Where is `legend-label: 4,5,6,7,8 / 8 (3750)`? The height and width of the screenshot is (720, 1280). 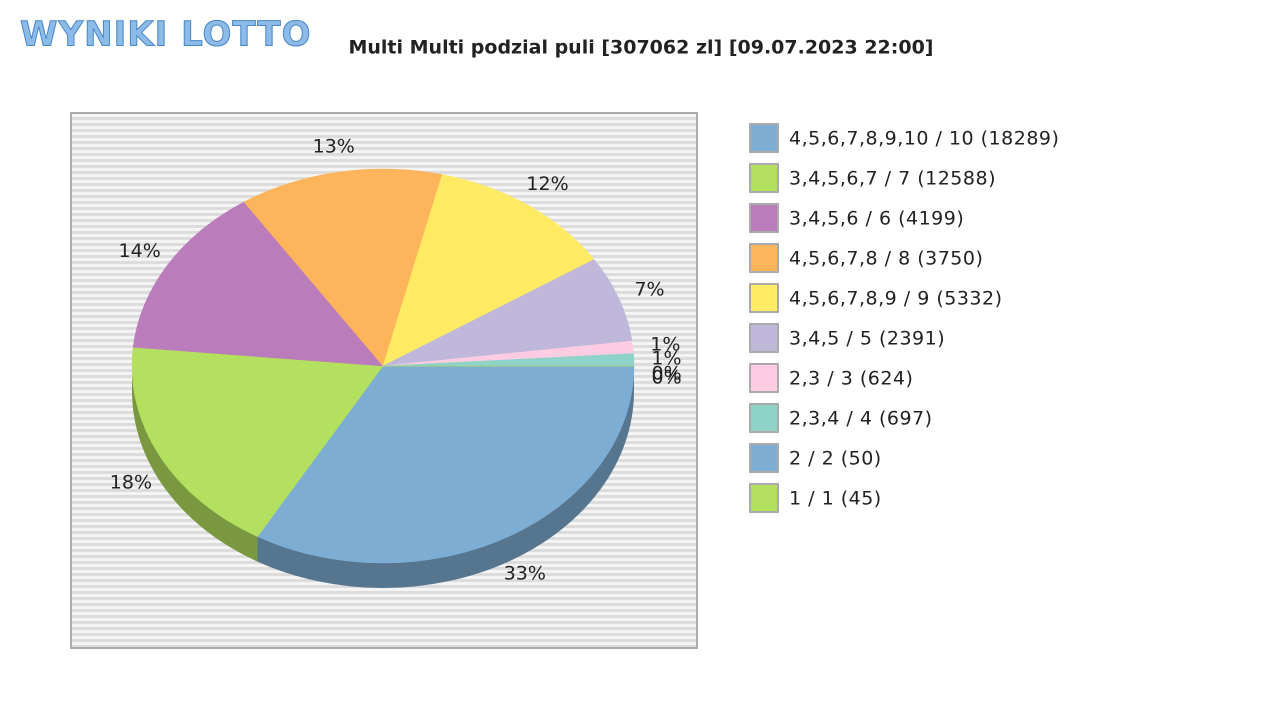
legend-label: 4,5,6,7,8 / 8 (3750) is located at coordinates (886, 259).